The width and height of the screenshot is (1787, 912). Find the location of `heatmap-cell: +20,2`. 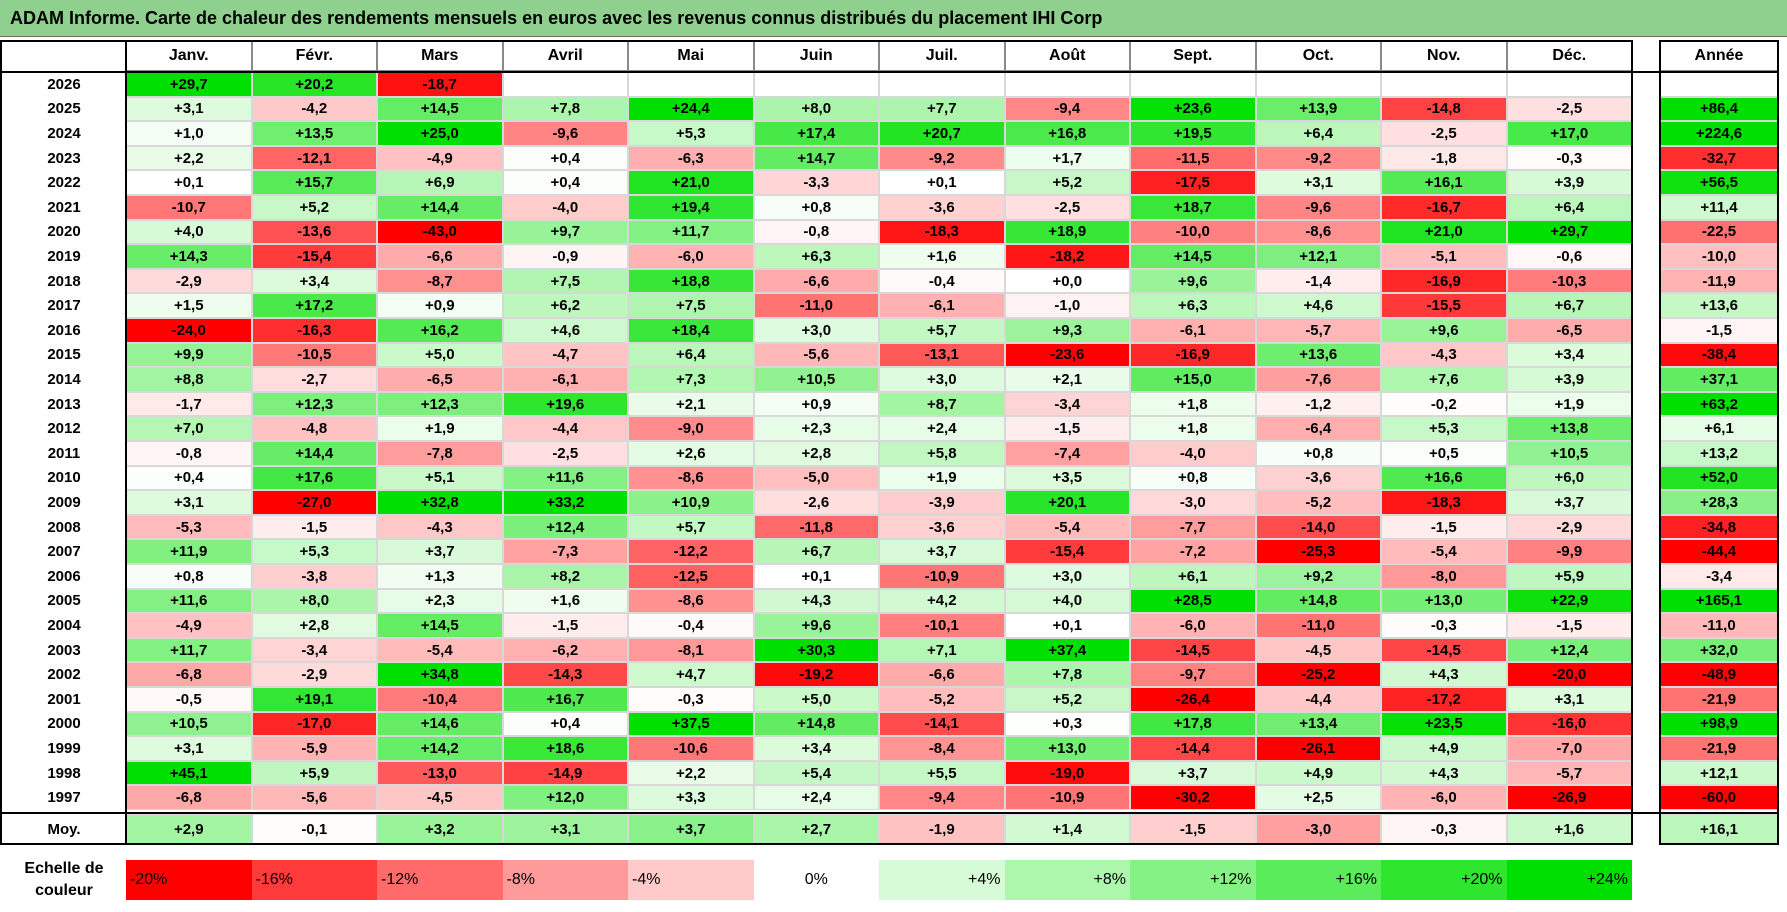

heatmap-cell: +20,2 is located at coordinates (314, 84).